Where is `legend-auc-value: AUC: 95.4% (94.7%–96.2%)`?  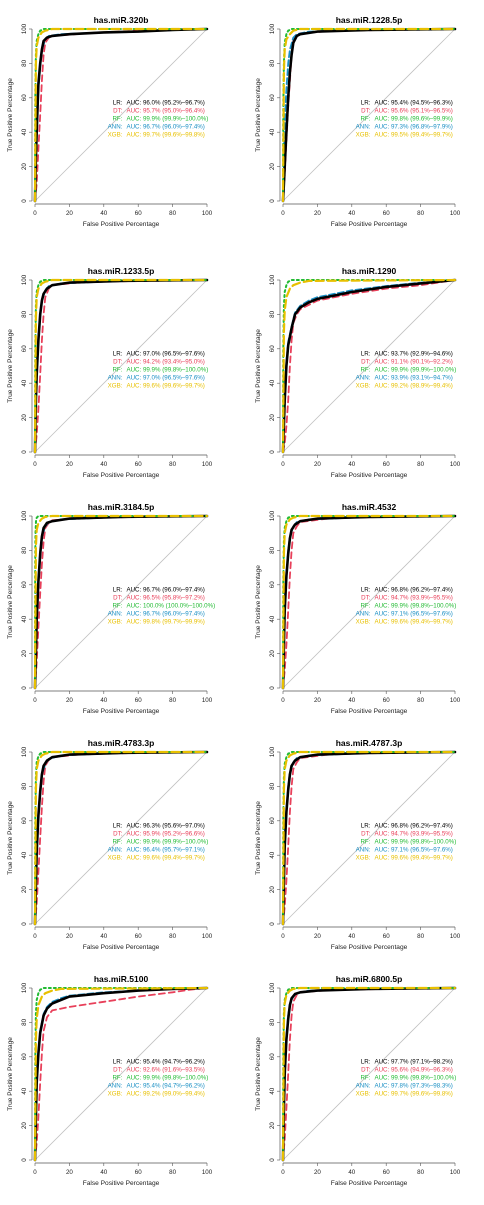
legend-auc-value: AUC: 95.4% (94.7%–96.2%) is located at coordinates (165, 1062).